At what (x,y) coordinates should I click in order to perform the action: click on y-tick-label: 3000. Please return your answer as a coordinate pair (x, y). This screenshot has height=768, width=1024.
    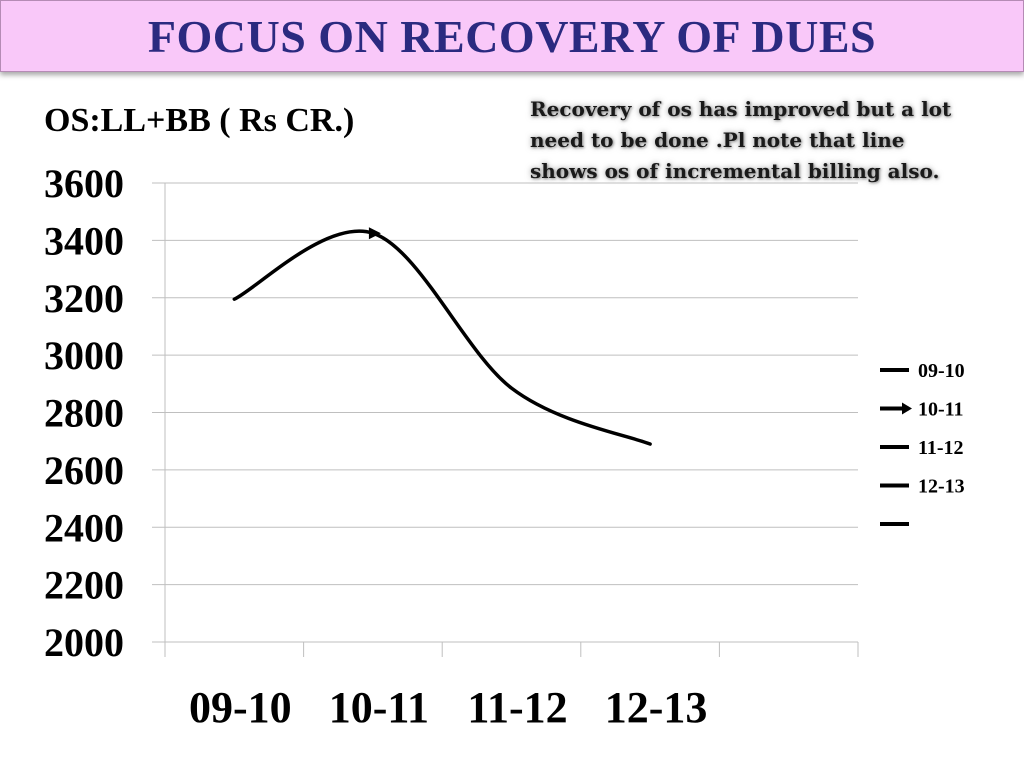
    Looking at the image, I should click on (84, 355).